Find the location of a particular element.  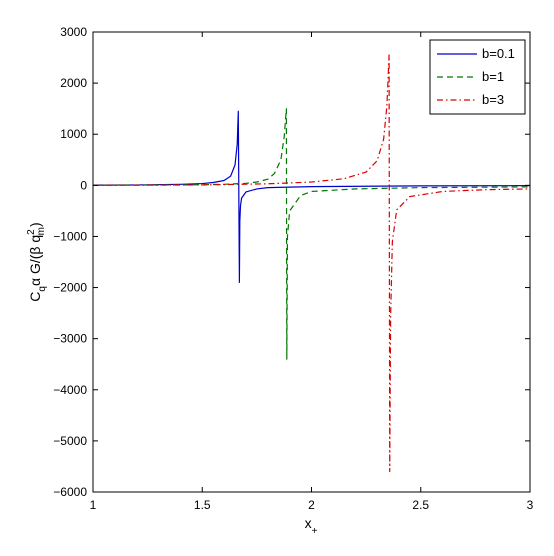

y-tick-label: 2000 is located at coordinates (73, 83).